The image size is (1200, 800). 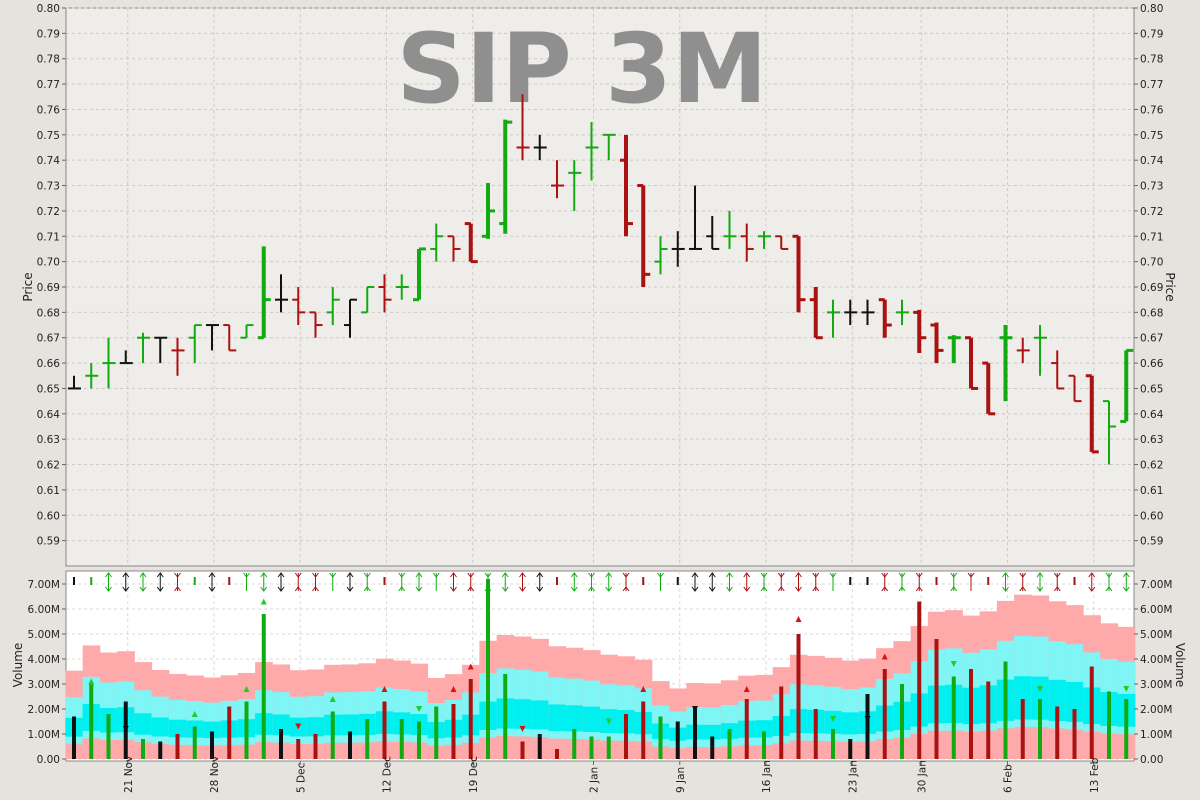 What do you see at coordinates (48, 34) in the screenshot?
I see `price-tick-label: 0.79` at bounding box center [48, 34].